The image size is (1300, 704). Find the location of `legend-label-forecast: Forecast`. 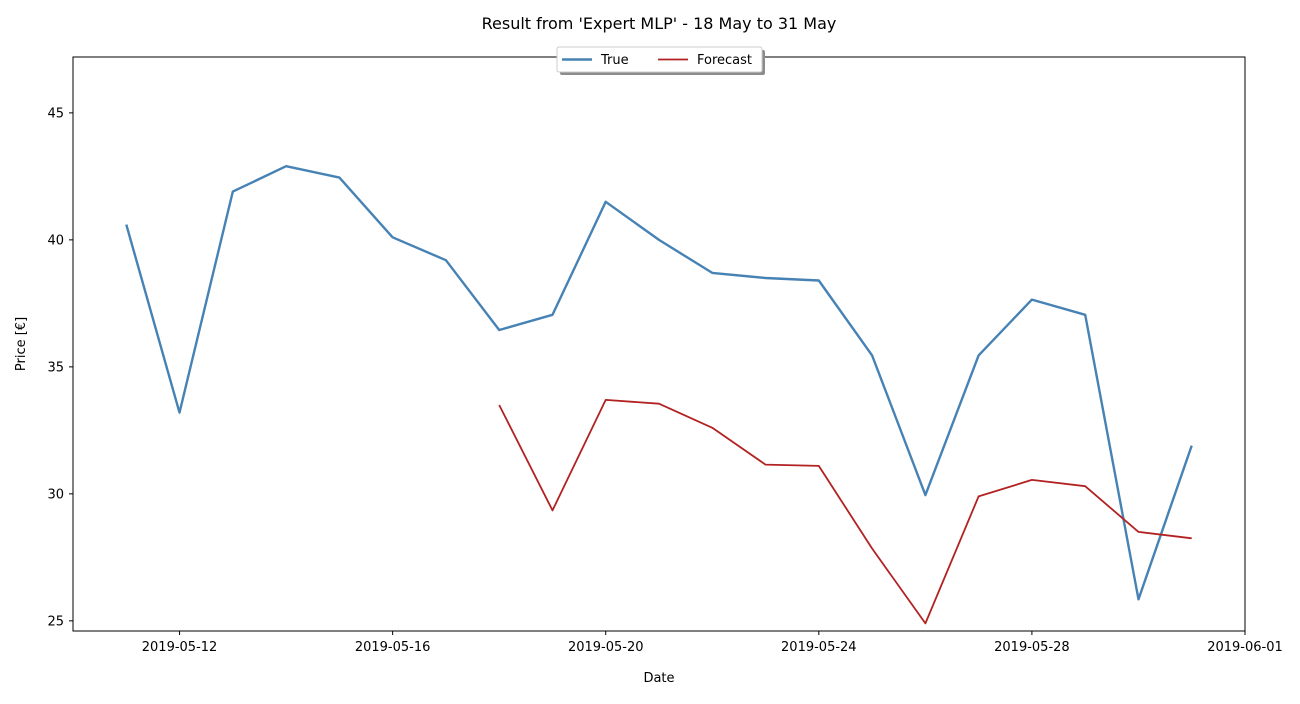

legend-label-forecast: Forecast is located at coordinates (724, 60).